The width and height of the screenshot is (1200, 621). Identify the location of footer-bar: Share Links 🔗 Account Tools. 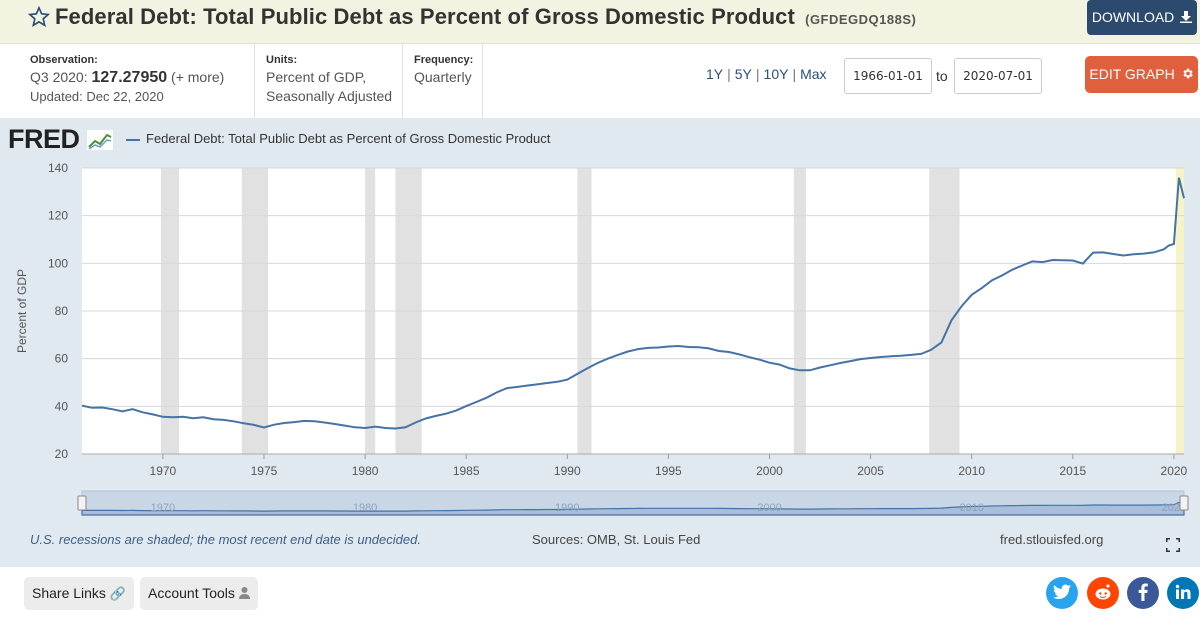
(600, 594).